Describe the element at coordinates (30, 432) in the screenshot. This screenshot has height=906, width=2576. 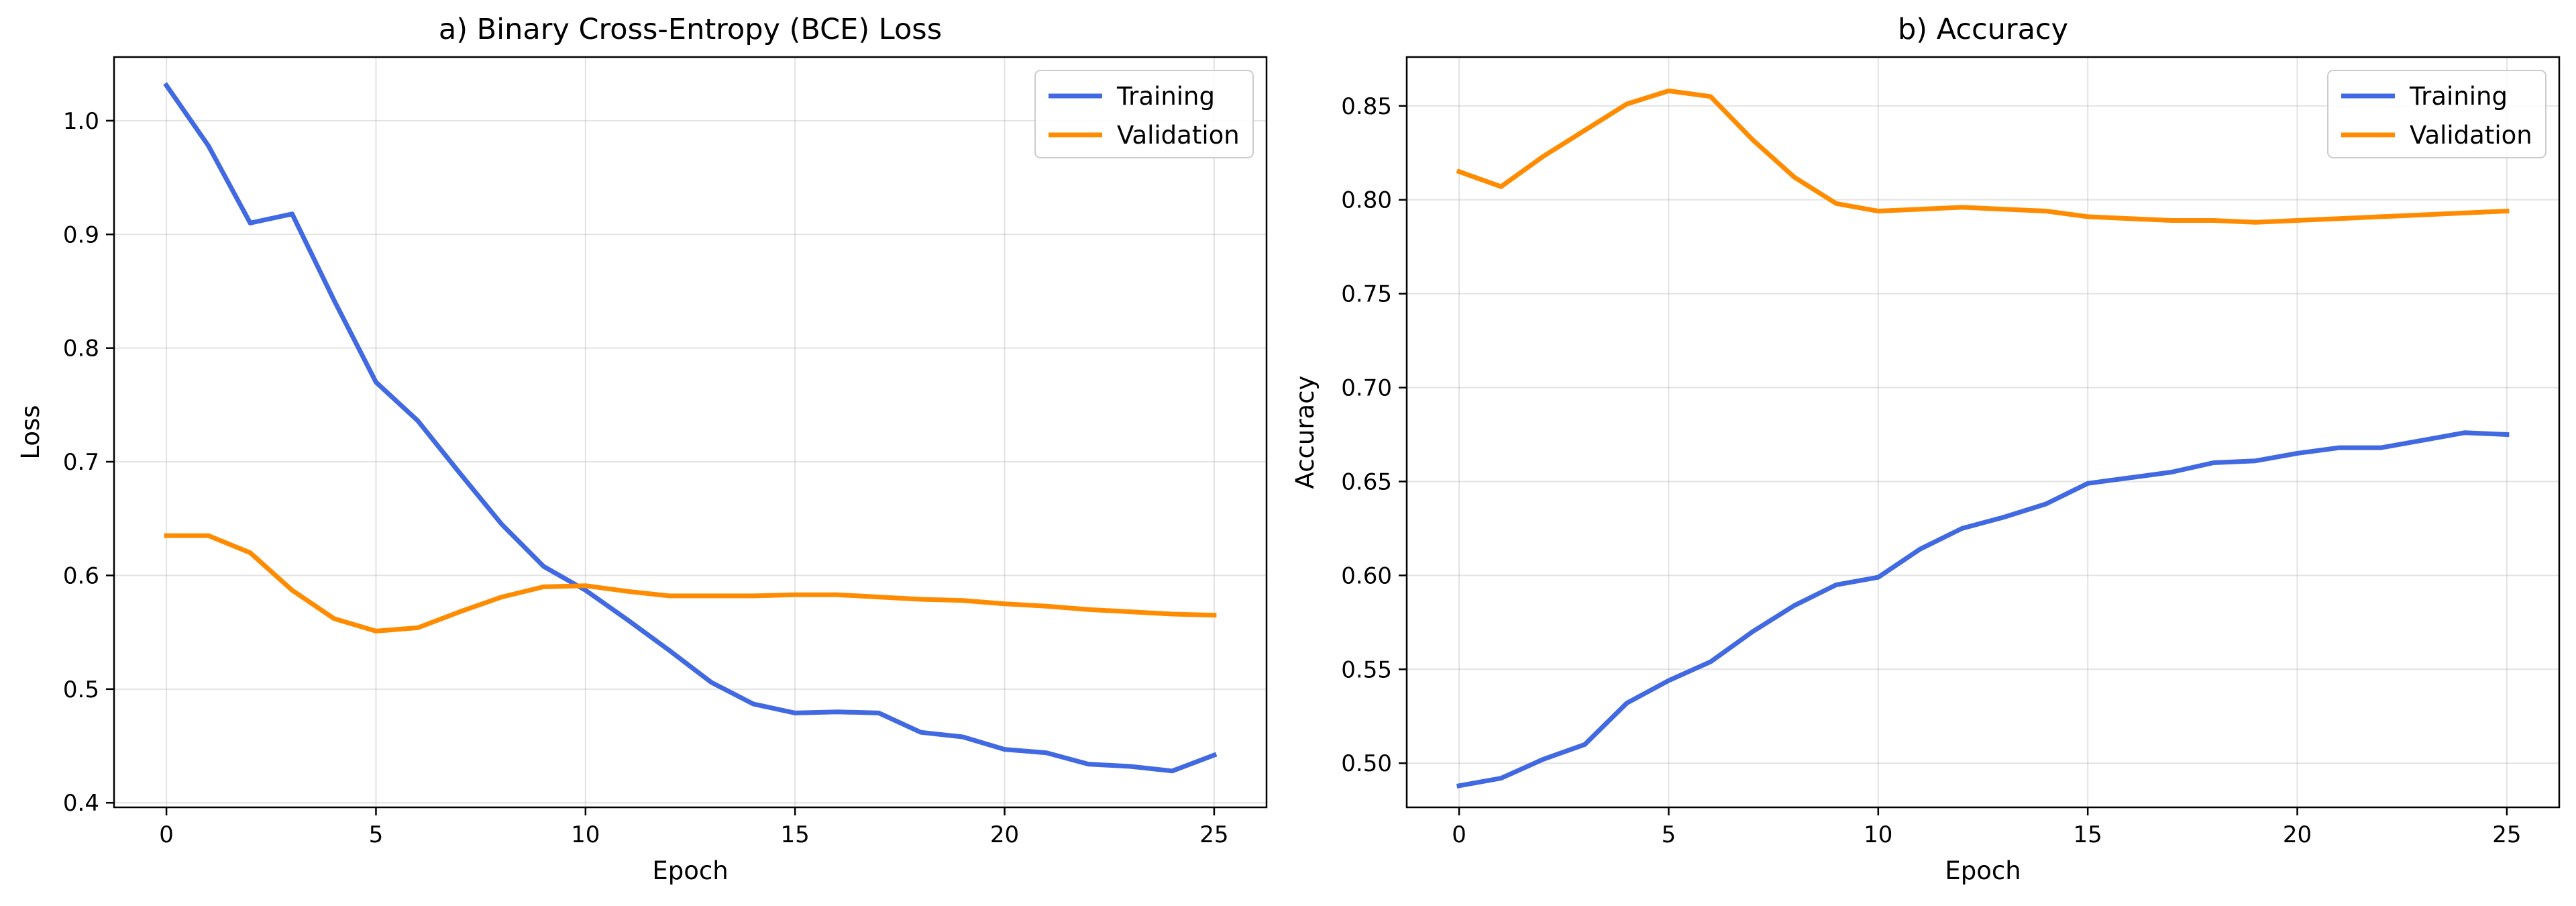
I see `y-axis-label: Loss` at that location.